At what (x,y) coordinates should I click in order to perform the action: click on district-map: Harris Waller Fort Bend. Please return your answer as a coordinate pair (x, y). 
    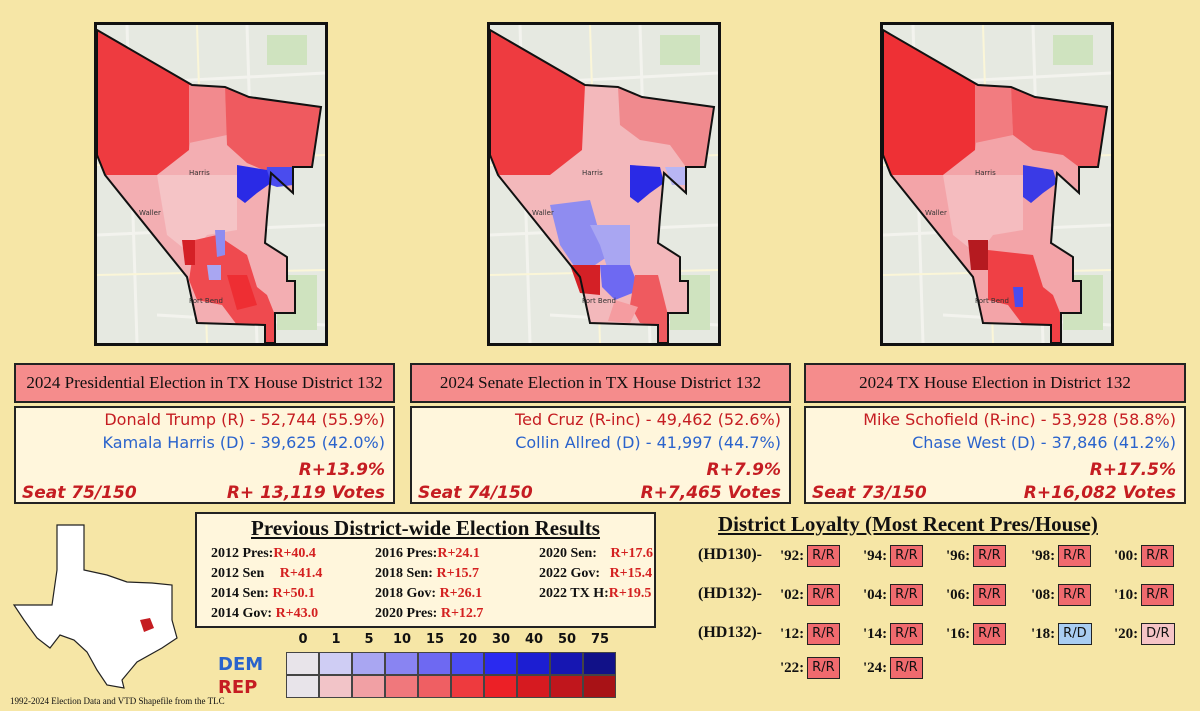
    Looking at the image, I should click on (997, 184).